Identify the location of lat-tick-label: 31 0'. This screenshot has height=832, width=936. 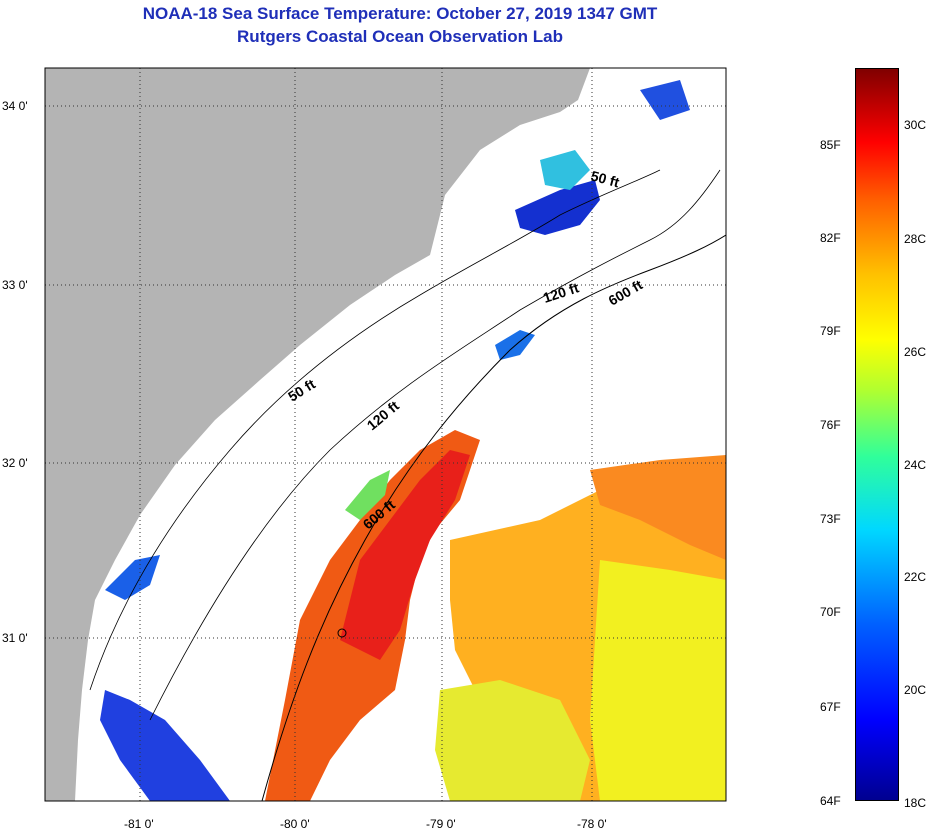
(15, 638).